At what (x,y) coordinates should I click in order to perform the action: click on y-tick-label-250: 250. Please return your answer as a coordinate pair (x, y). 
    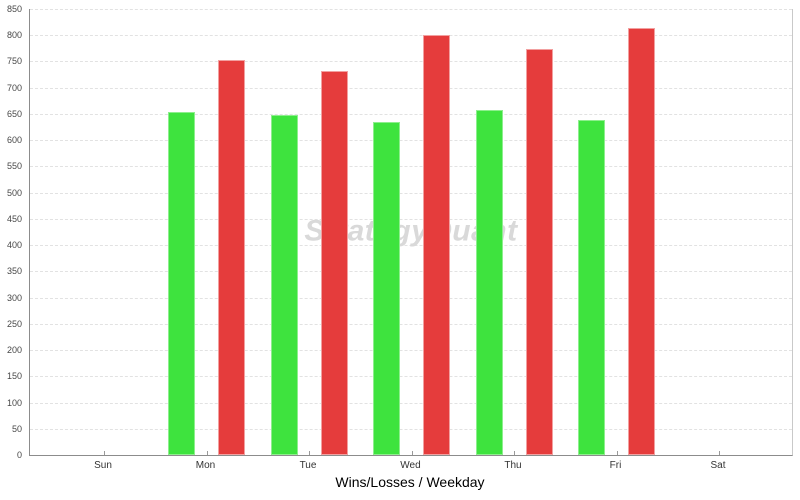
    Looking at the image, I should click on (14, 323).